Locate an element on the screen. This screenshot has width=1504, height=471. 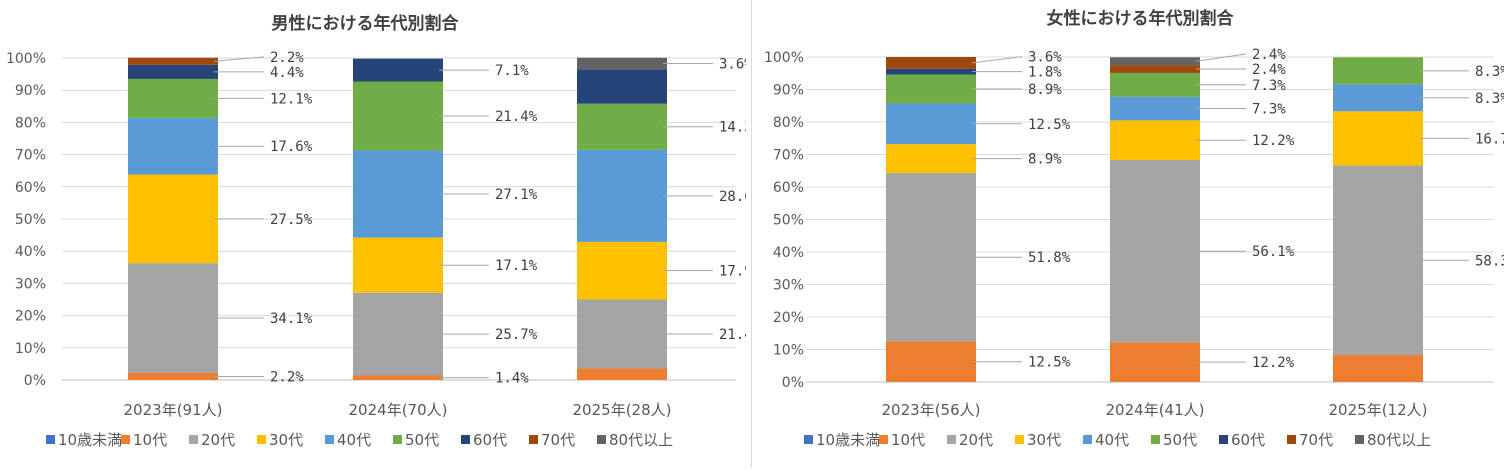
chart-title: 女性における年代別割合 is located at coordinates (1141, 18).